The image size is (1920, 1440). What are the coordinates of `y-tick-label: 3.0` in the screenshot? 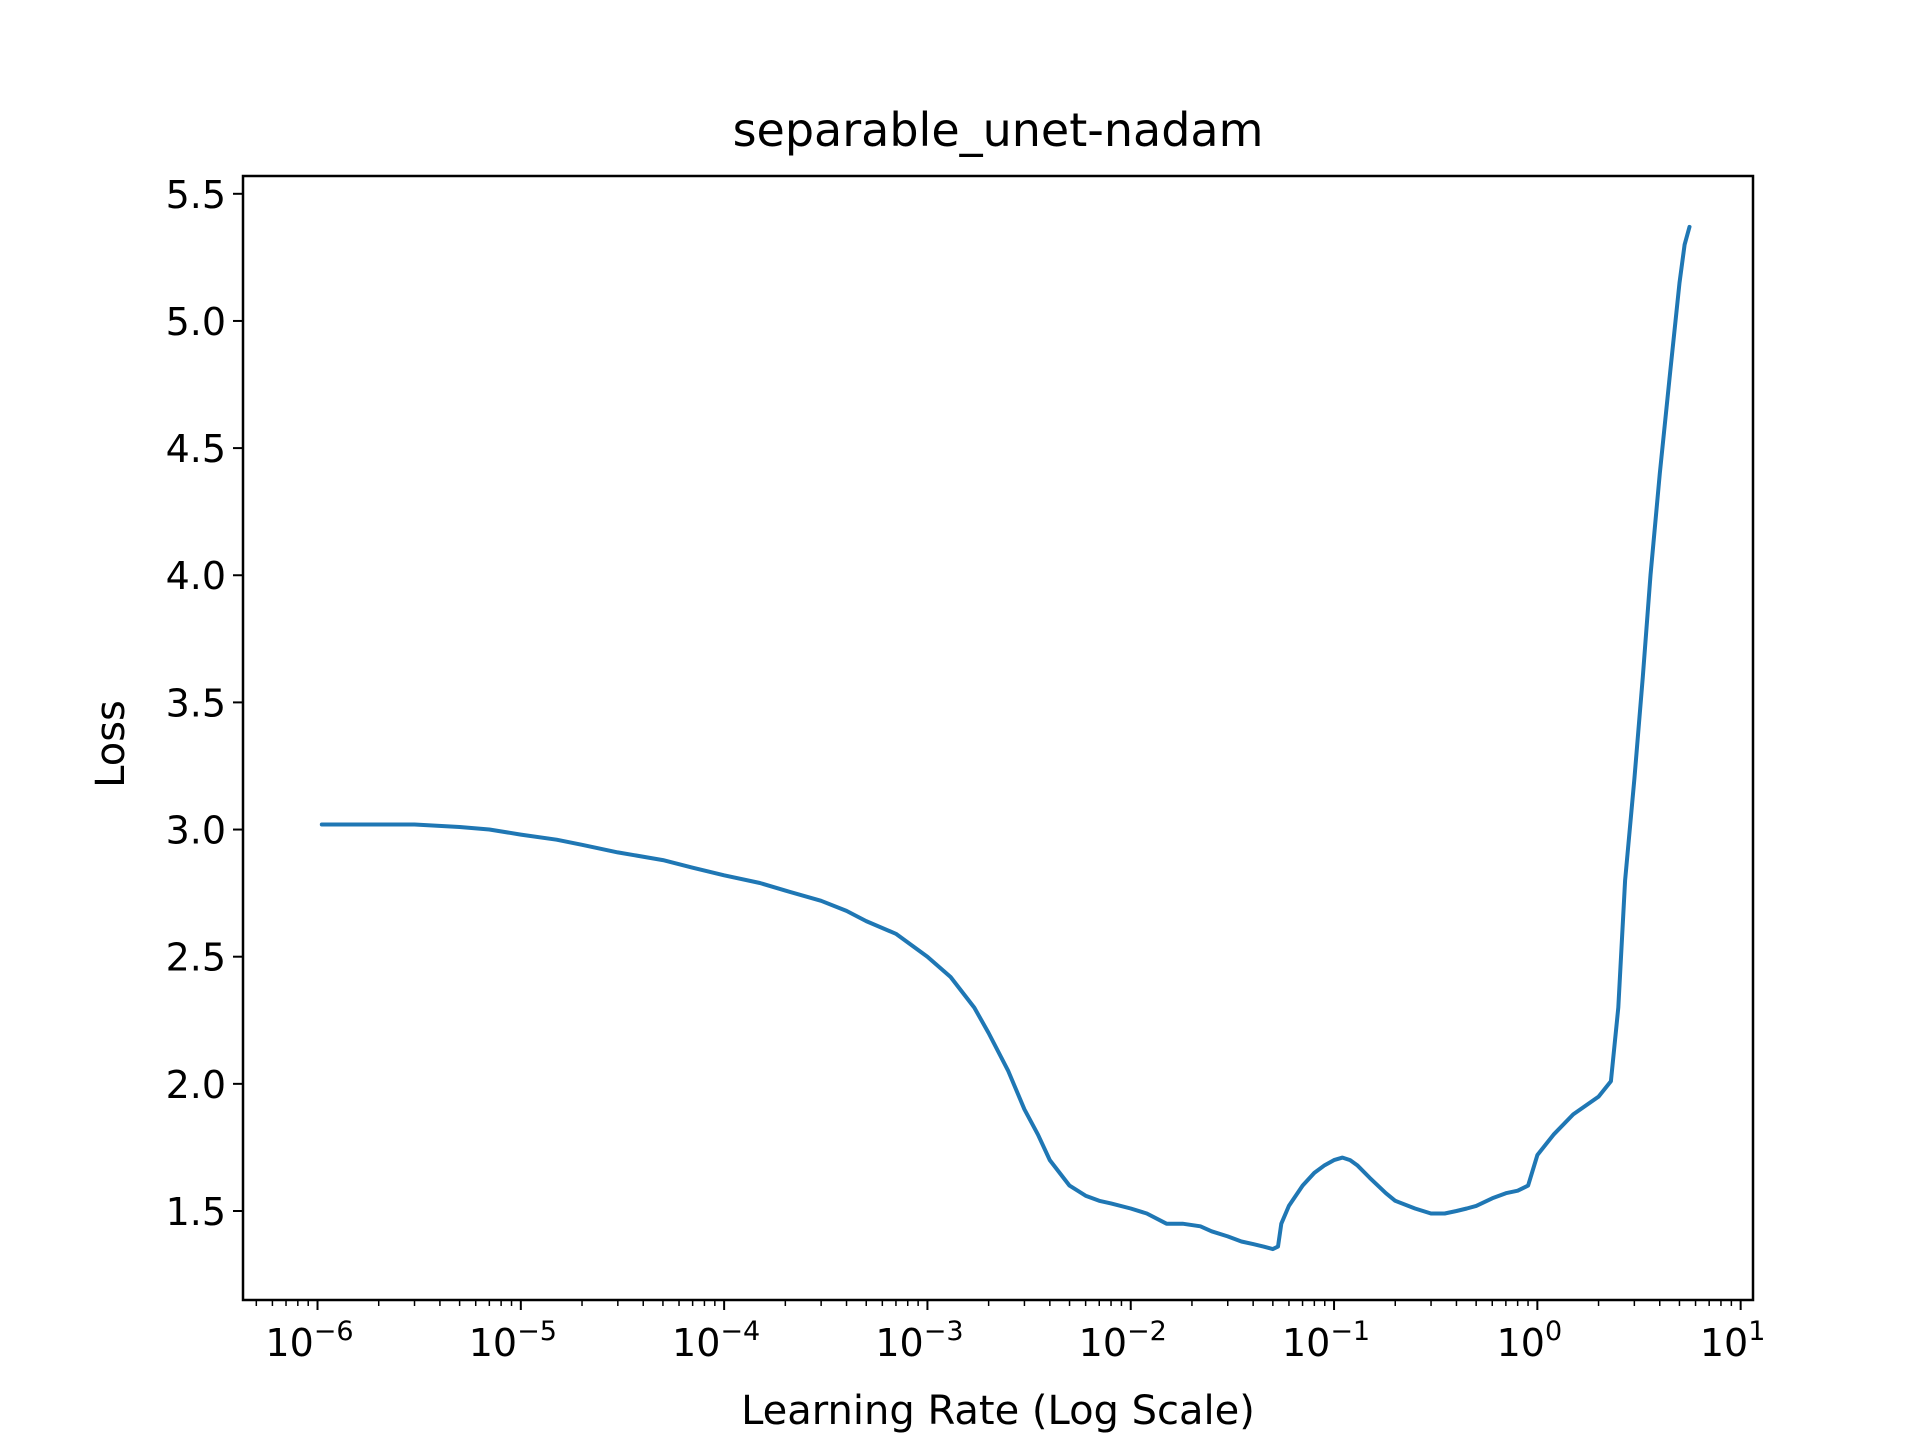 It's located at (196, 831).